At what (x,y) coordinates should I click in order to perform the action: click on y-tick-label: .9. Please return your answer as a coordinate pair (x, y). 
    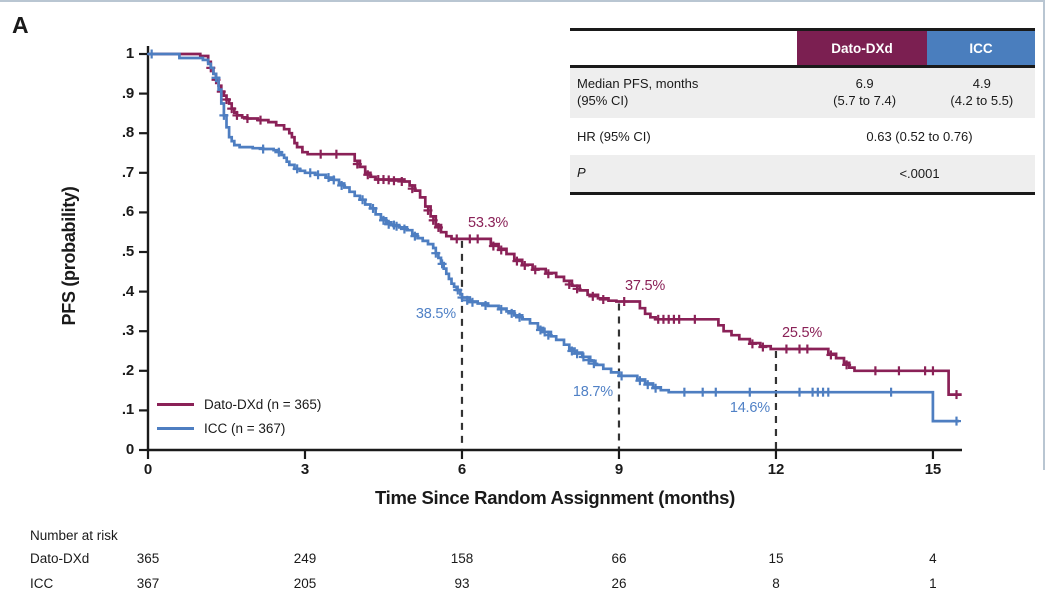
    Looking at the image, I should click on (127, 93).